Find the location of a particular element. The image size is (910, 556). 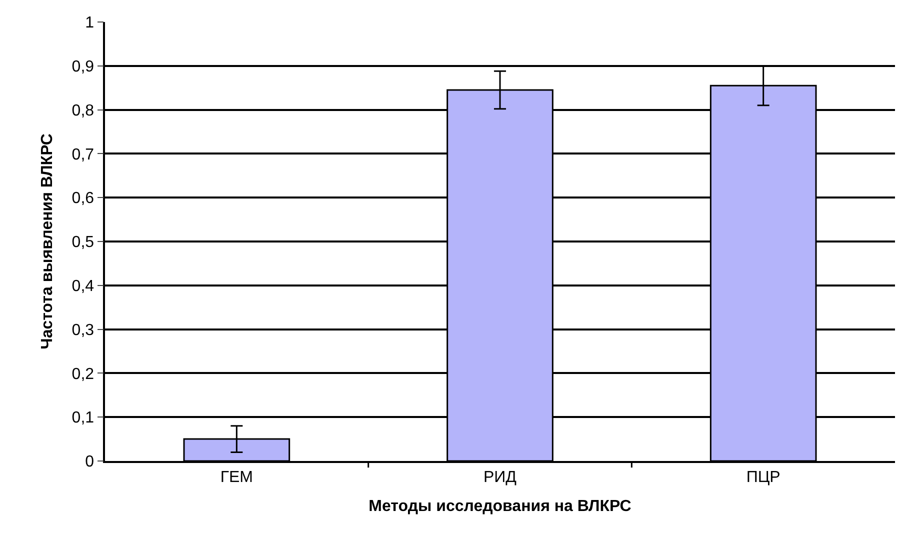

x-tick-label: РИД is located at coordinates (500, 477).